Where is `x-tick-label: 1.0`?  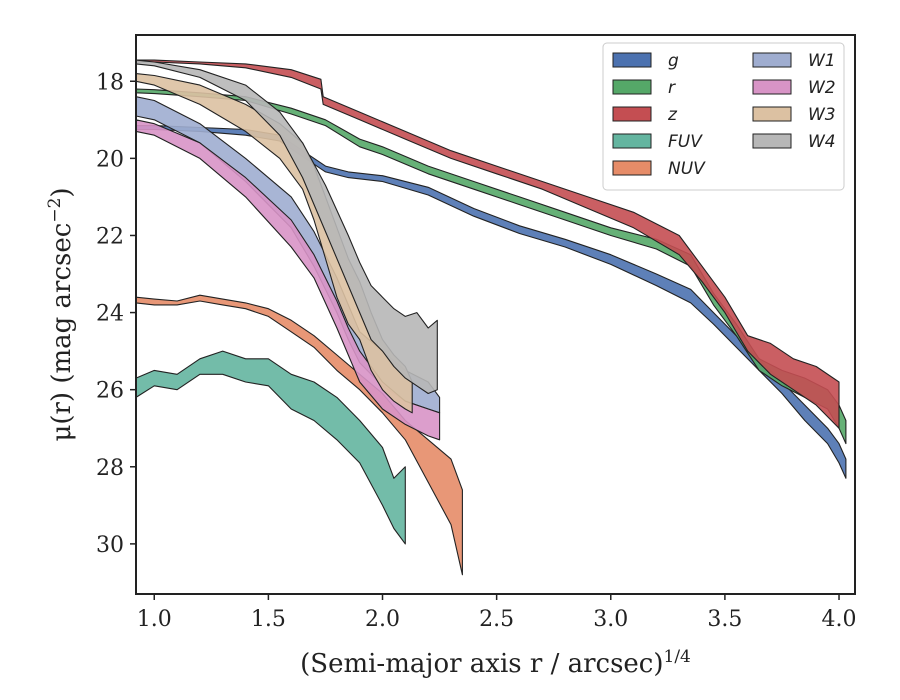
x-tick-label: 1.0 is located at coordinates (154, 619).